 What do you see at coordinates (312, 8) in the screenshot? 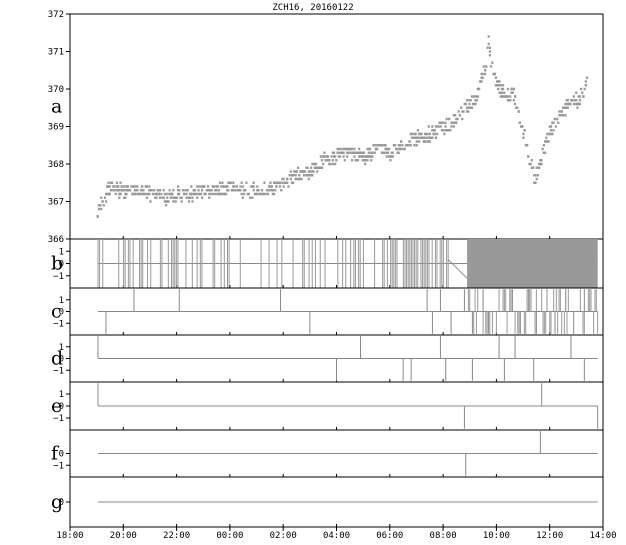
I see `chart-title: ZCH16, 20160122` at bounding box center [312, 8].